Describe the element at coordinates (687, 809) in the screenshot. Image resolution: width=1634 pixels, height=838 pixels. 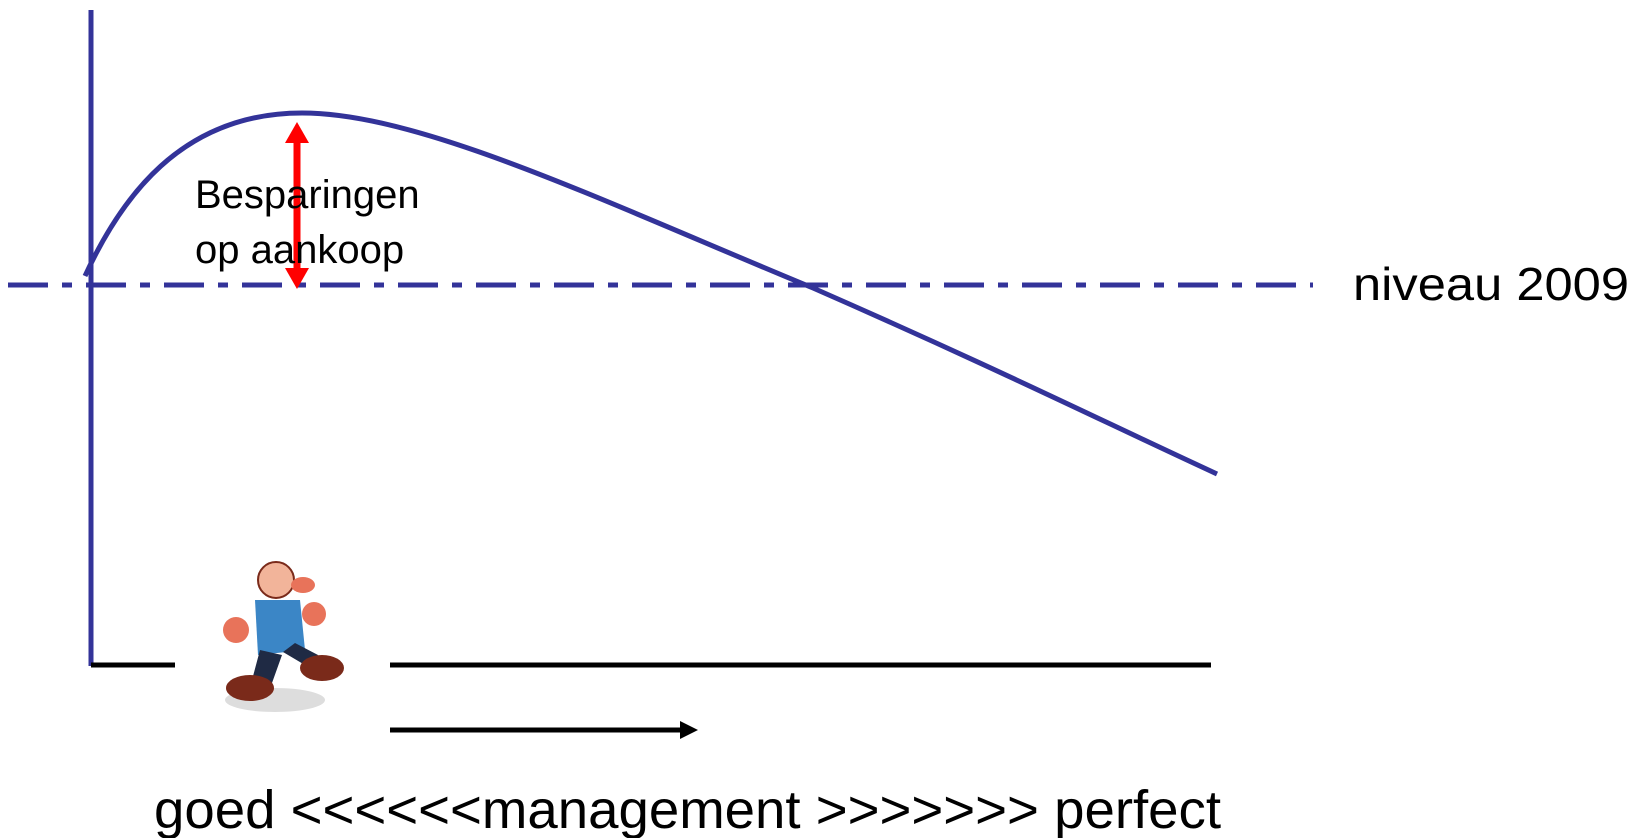
I see `x-axis-label: goed <<<<<<management >>>>>>> perfect` at that location.